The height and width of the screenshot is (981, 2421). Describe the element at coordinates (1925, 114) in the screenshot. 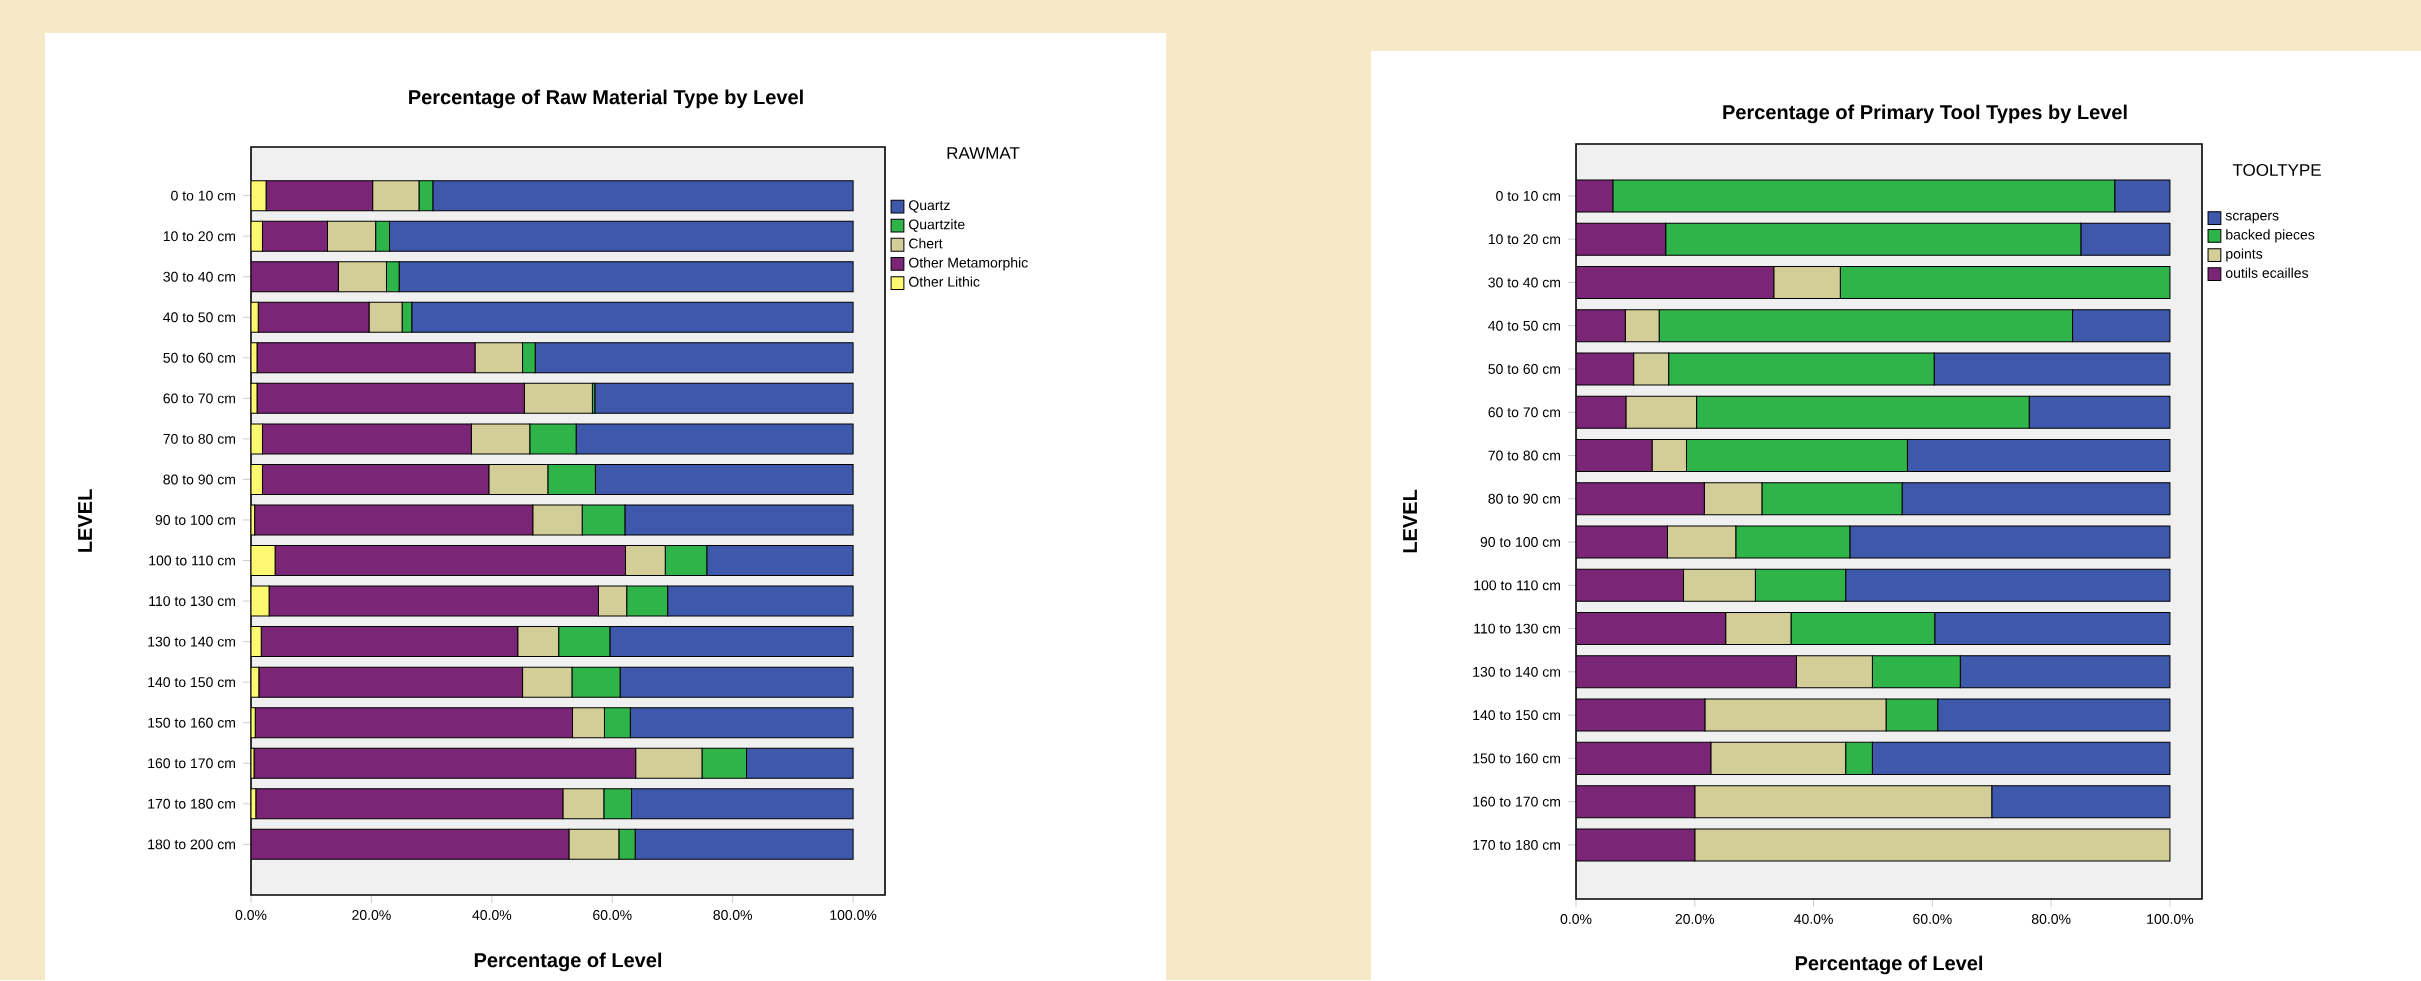

I see `chart-title: Percentage of Primary Tool Types by Level` at that location.